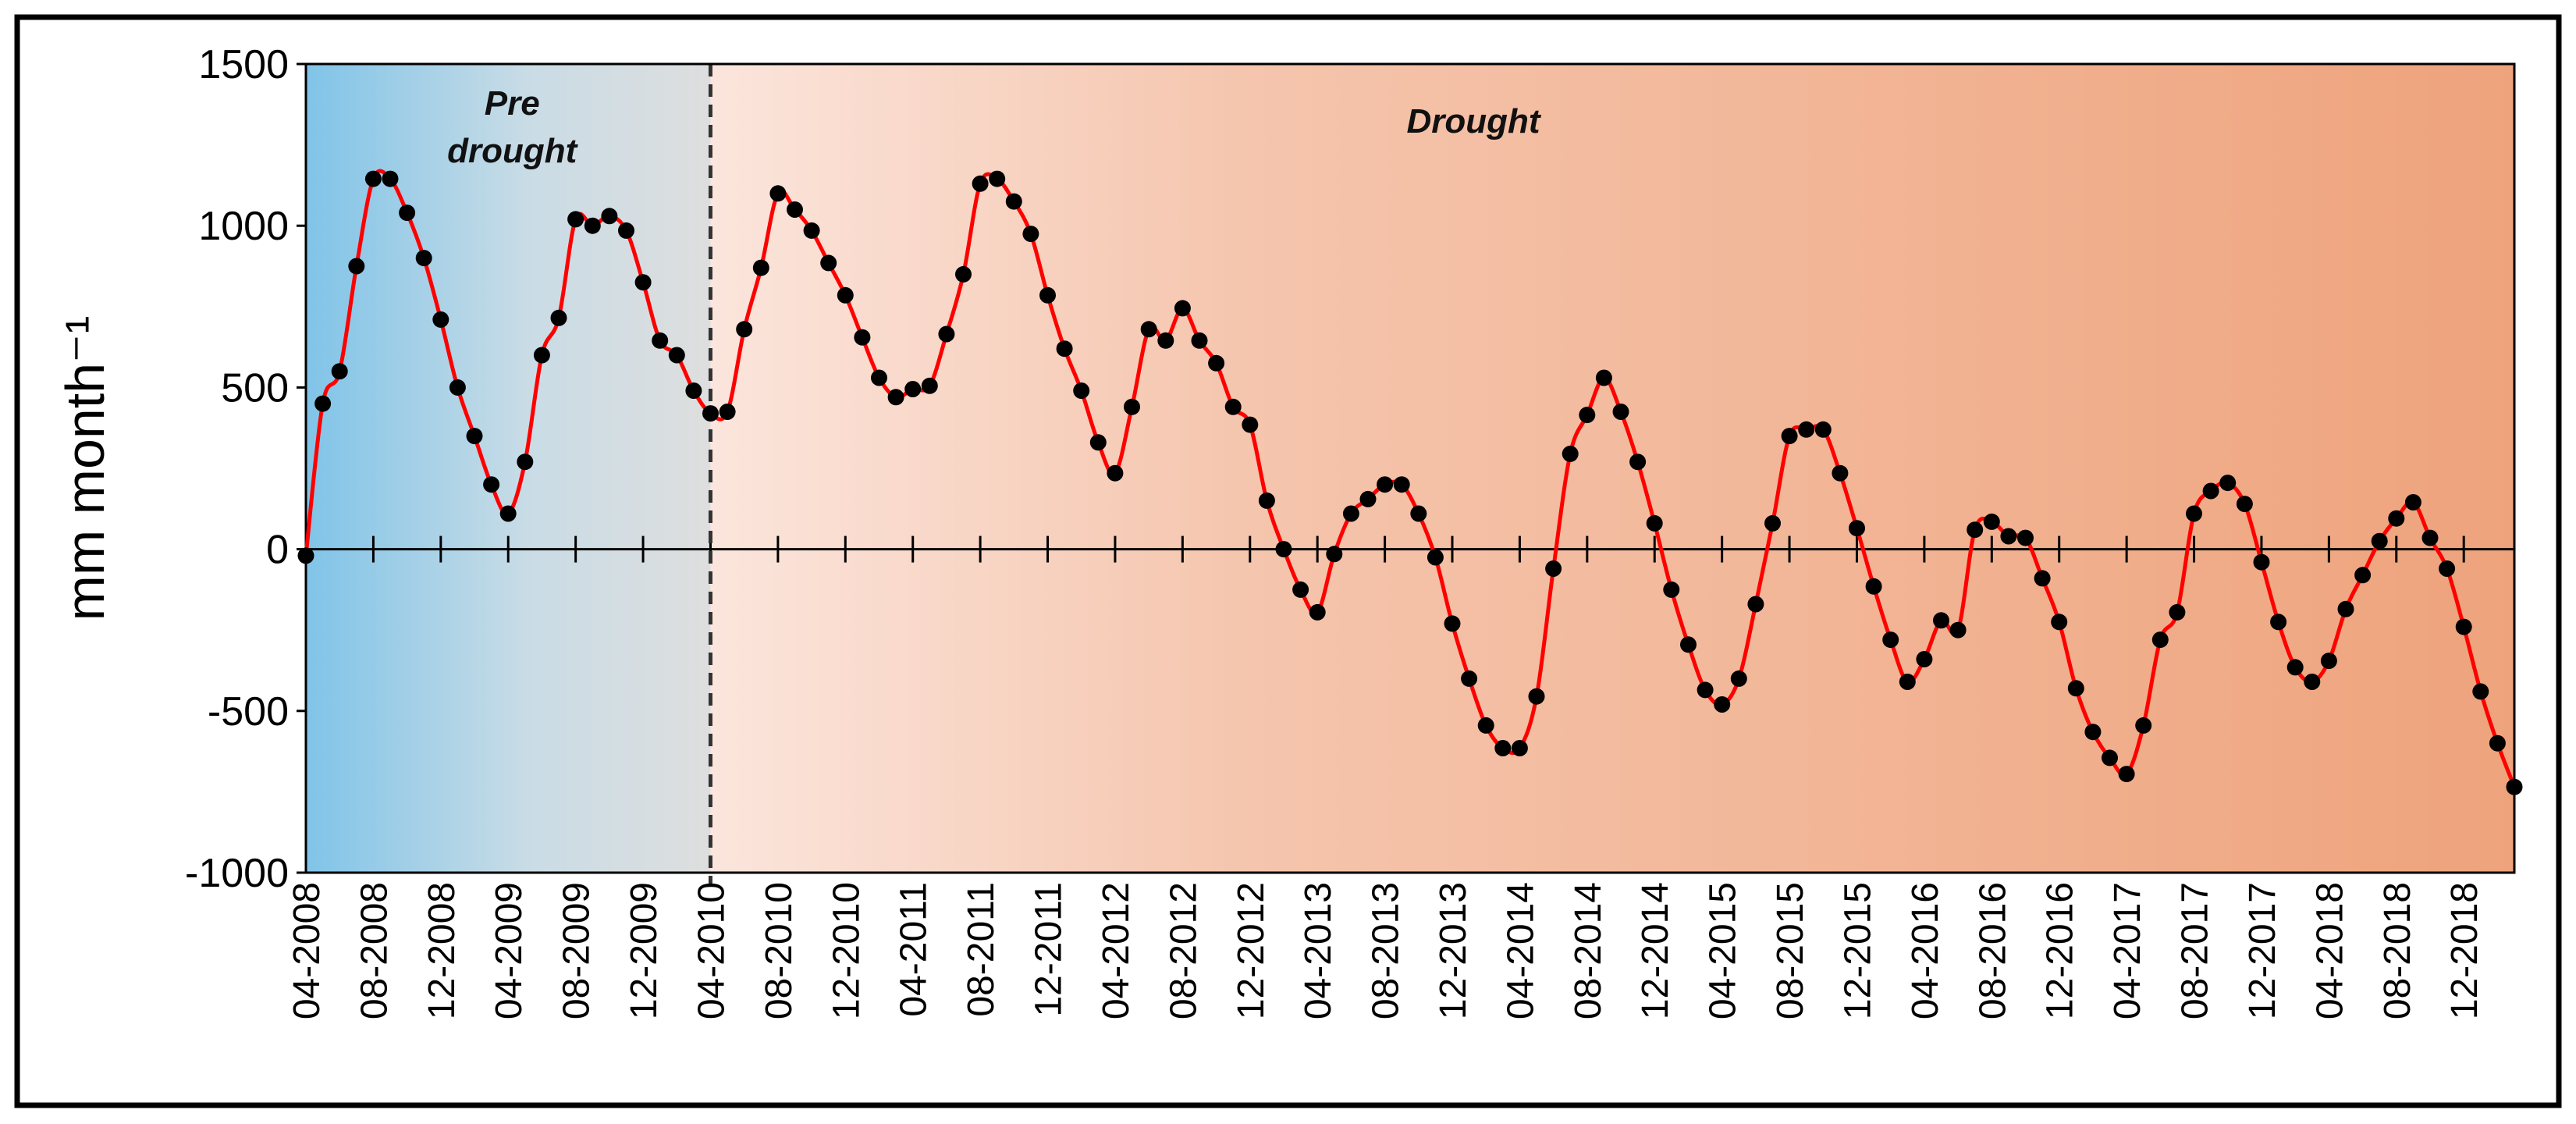 The height and width of the screenshot is (1124, 2576). Describe the element at coordinates (1992, 951) in the screenshot. I see `x-tick-label: 08-2016` at that location.